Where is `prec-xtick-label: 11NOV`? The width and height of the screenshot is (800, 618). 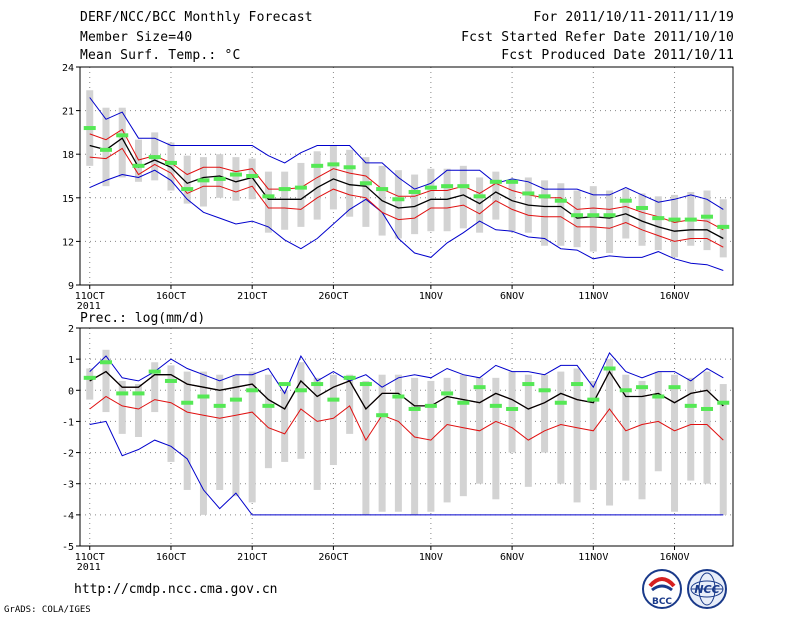
prec-xtick-label: 11NOV is located at coordinates (593, 557).